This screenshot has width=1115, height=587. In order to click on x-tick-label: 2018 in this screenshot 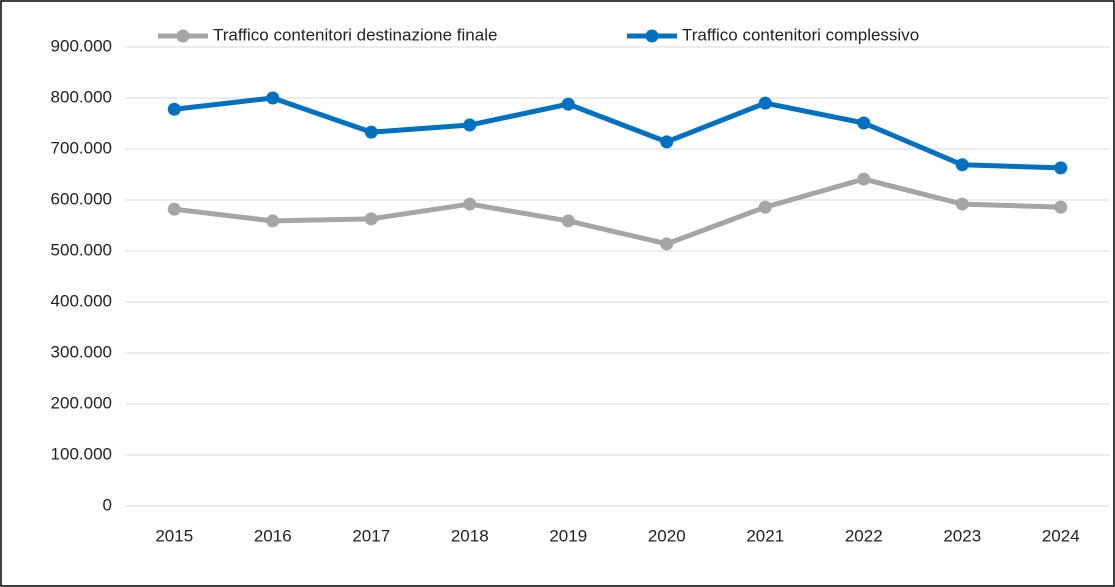, I will do `click(470, 535)`.